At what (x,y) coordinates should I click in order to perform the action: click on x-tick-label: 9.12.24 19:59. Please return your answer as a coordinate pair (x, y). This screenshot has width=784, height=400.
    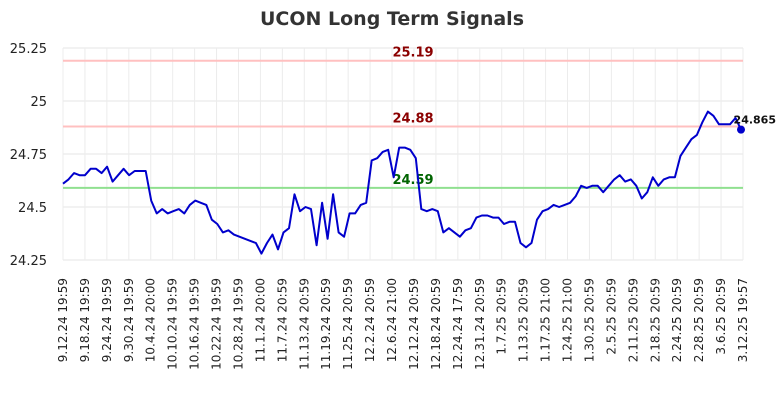
    Looking at the image, I should click on (63, 320).